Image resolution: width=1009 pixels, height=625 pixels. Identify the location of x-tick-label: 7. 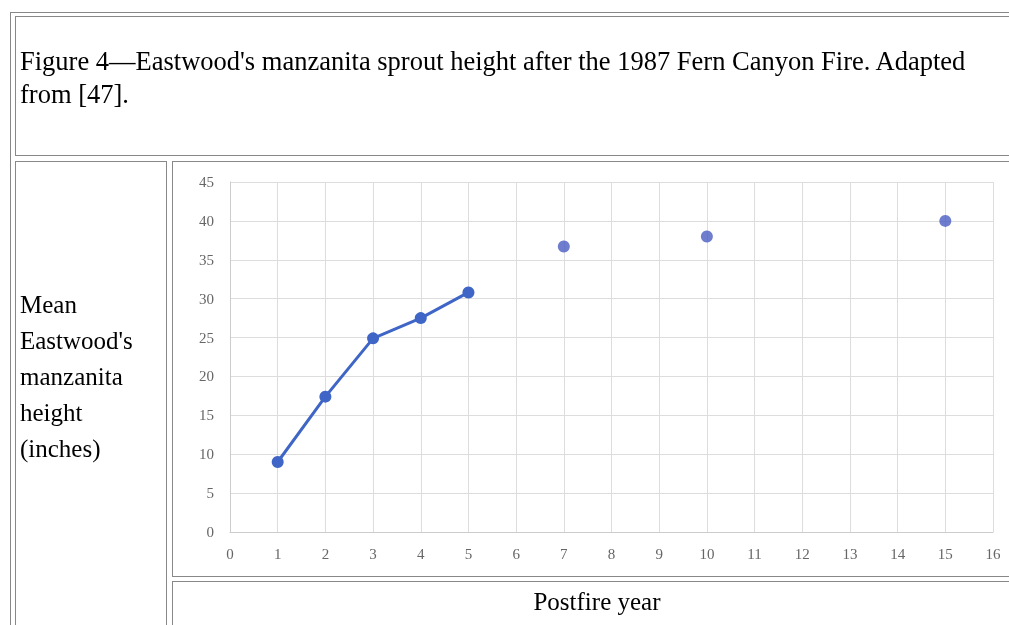
(564, 553).